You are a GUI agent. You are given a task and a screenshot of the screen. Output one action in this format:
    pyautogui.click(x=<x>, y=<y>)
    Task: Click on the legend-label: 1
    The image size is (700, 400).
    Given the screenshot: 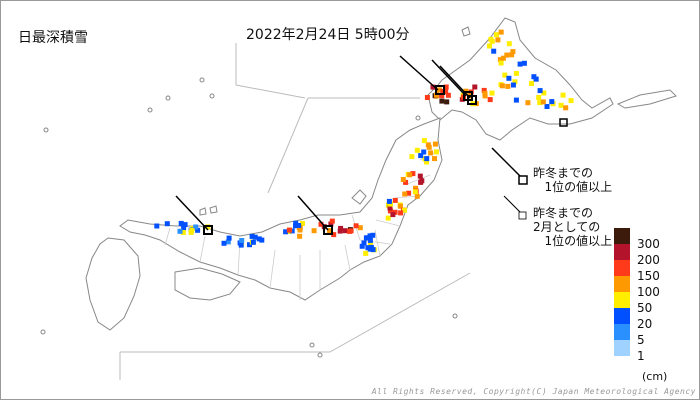 What is the action you would take?
    pyautogui.click(x=641, y=356)
    